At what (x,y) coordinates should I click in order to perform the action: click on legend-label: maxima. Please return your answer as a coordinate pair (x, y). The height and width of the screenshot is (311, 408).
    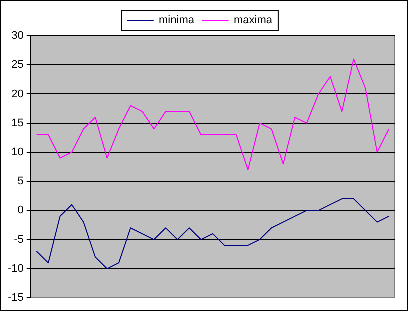
    Looking at the image, I should click on (254, 20).